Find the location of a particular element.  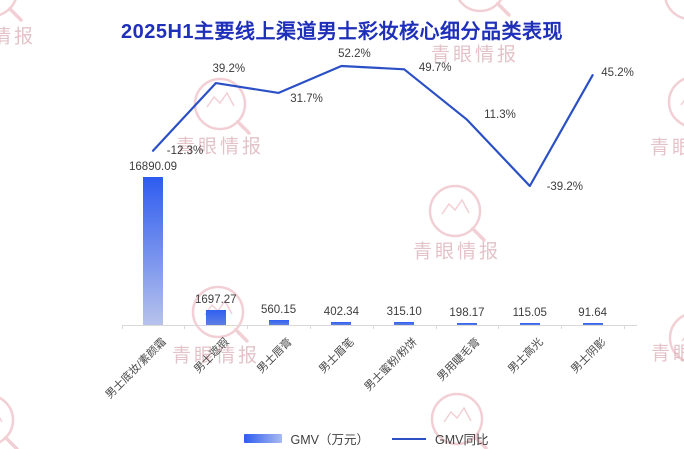

gmv-value-label: 1697.27 is located at coordinates (216, 300).